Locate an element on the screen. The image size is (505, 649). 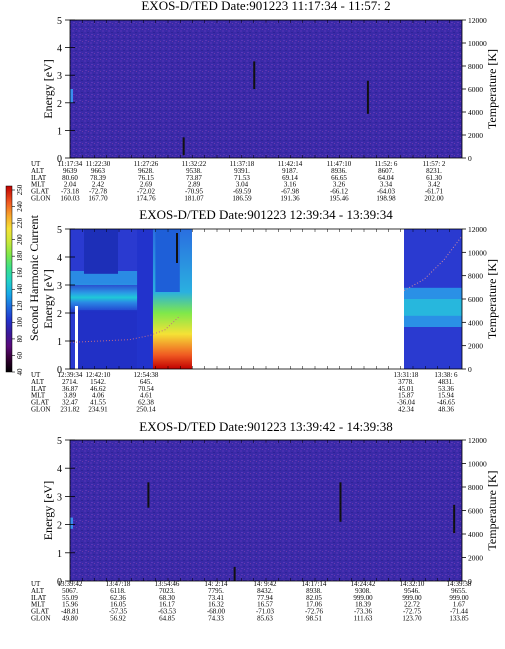
orbit-cell: 68.30 is located at coordinates (167, 598).